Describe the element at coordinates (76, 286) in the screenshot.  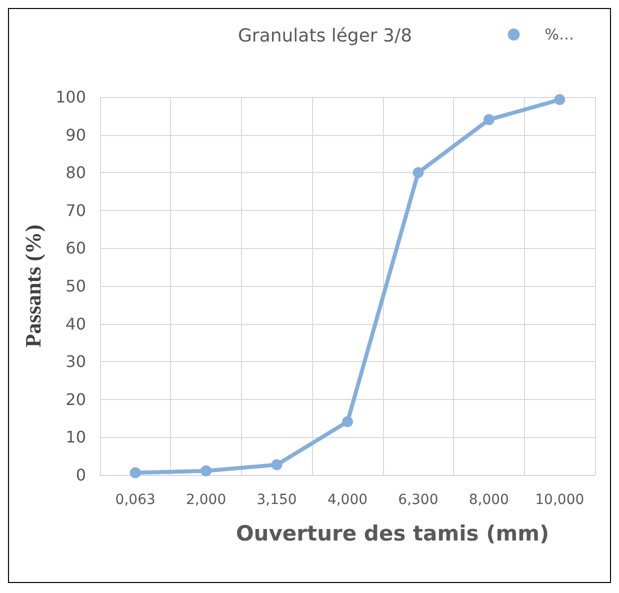
I see `y-tick-label: 50` at that location.